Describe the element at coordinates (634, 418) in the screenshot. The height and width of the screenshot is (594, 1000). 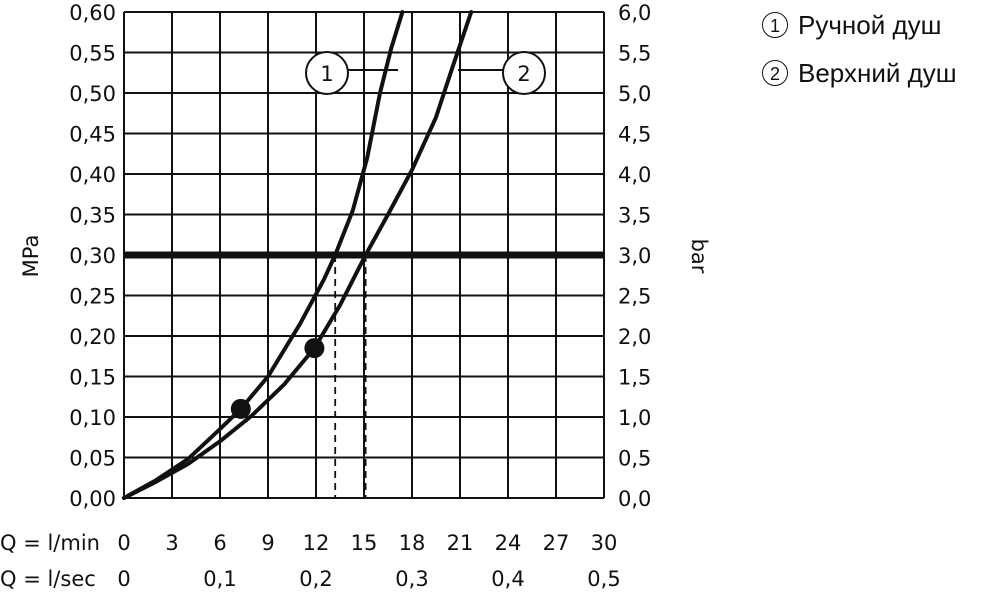
I see `right-tick-label: 1,0` at that location.